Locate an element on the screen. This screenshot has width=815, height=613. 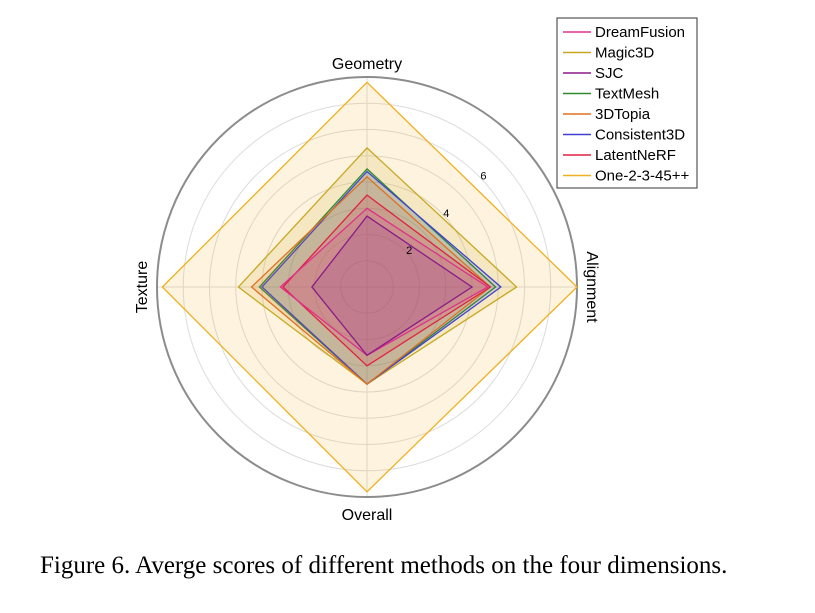
legend-entry-3dtopia: 3DTopia is located at coordinates (623, 114).